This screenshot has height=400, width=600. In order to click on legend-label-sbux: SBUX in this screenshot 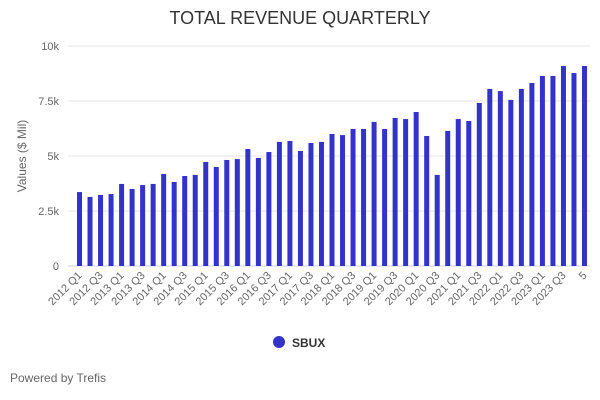, I will do `click(308, 343)`.